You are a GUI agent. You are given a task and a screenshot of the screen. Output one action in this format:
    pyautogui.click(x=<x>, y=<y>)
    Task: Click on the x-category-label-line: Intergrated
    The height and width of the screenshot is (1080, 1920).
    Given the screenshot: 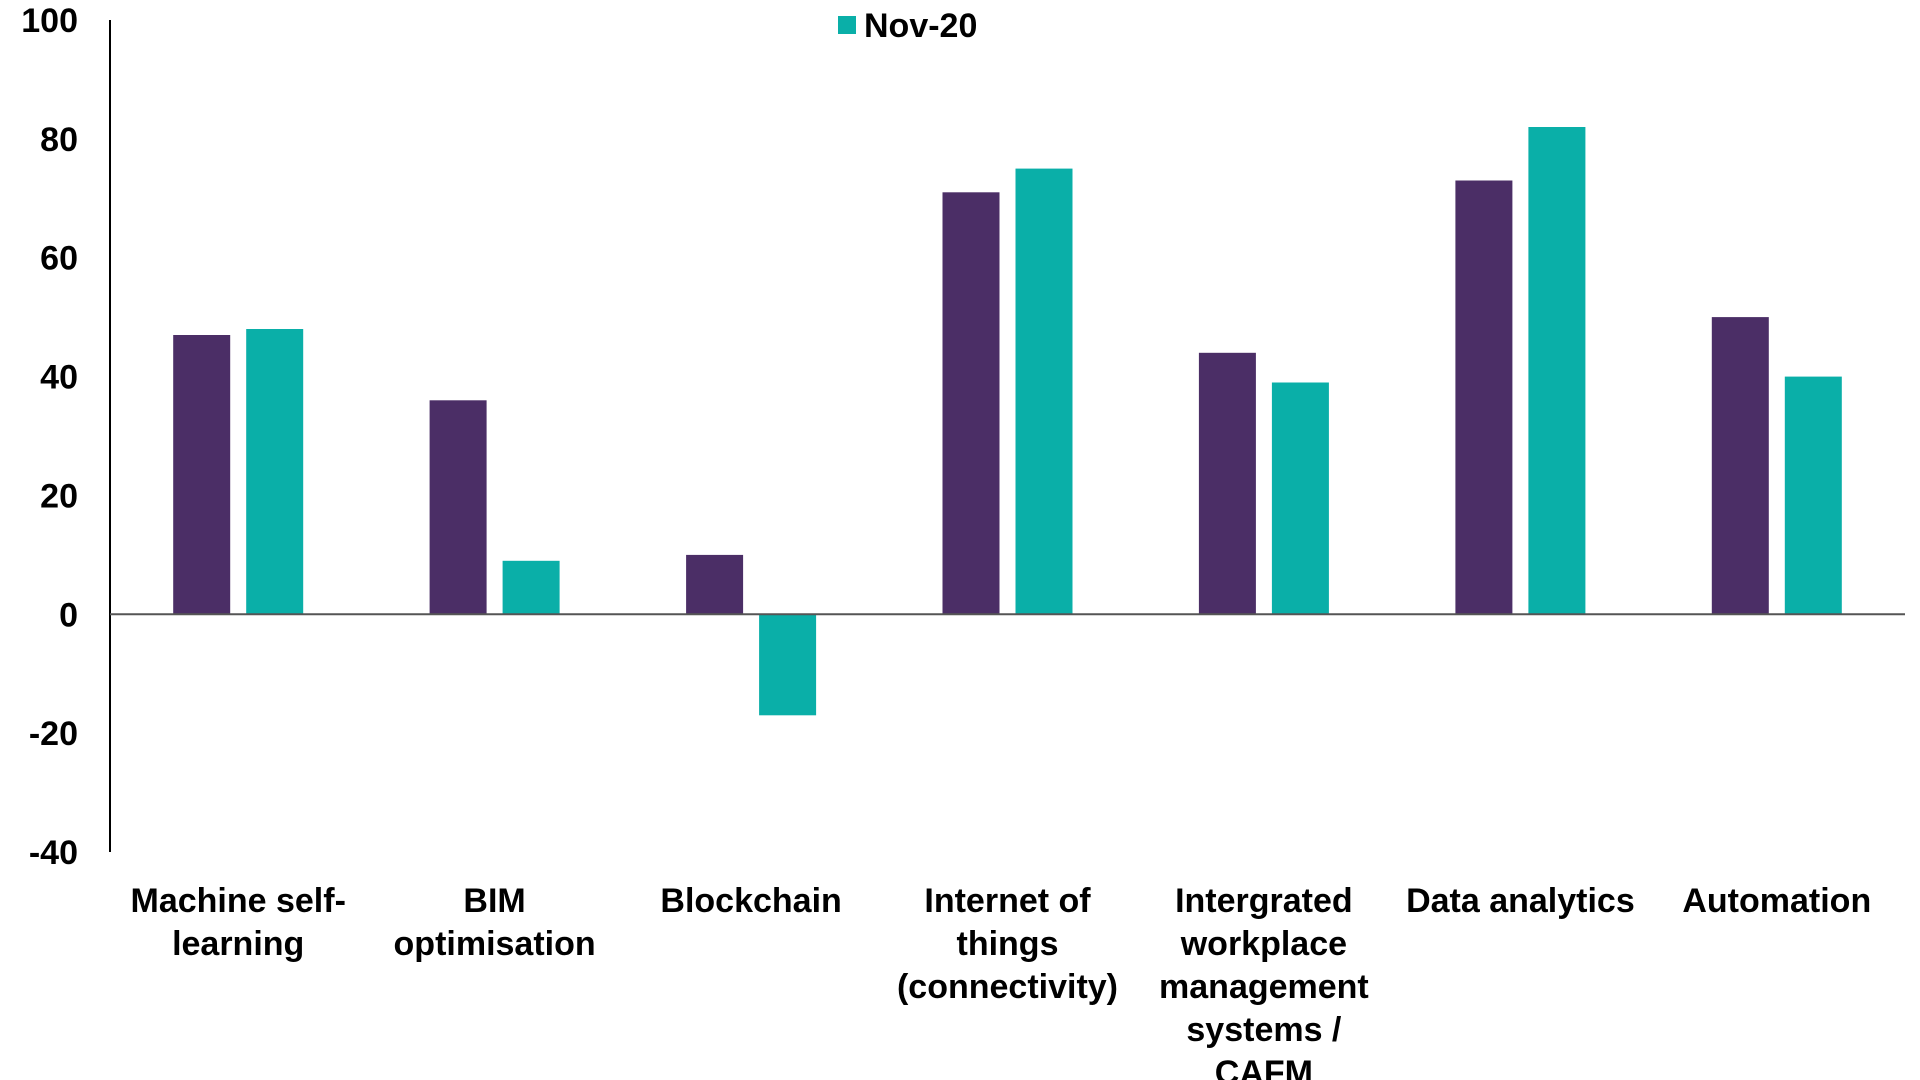 What is the action you would take?
    pyautogui.click(x=1264, y=901)
    